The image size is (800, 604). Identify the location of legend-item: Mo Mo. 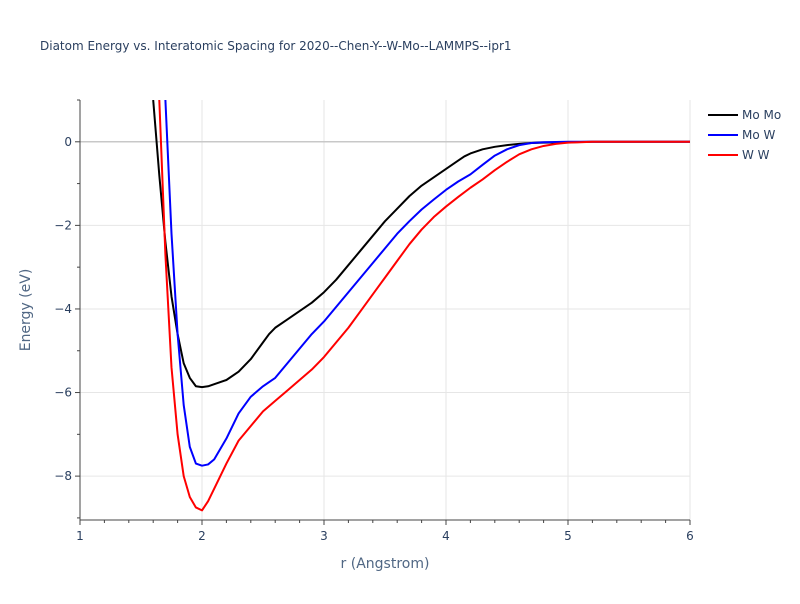
(744, 115).